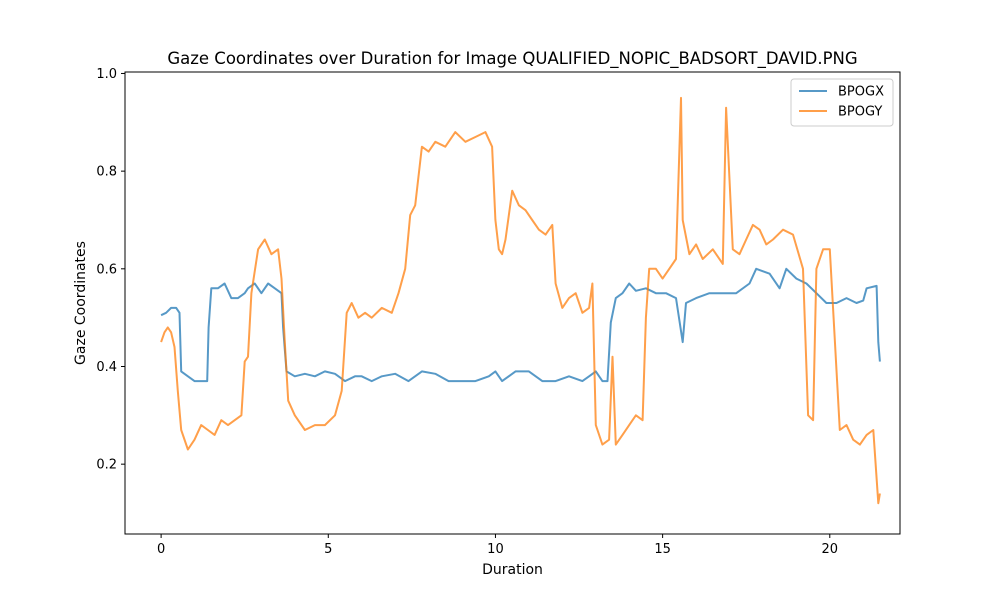  I want to click on y-tick-label: 0.4, so click(106, 367).